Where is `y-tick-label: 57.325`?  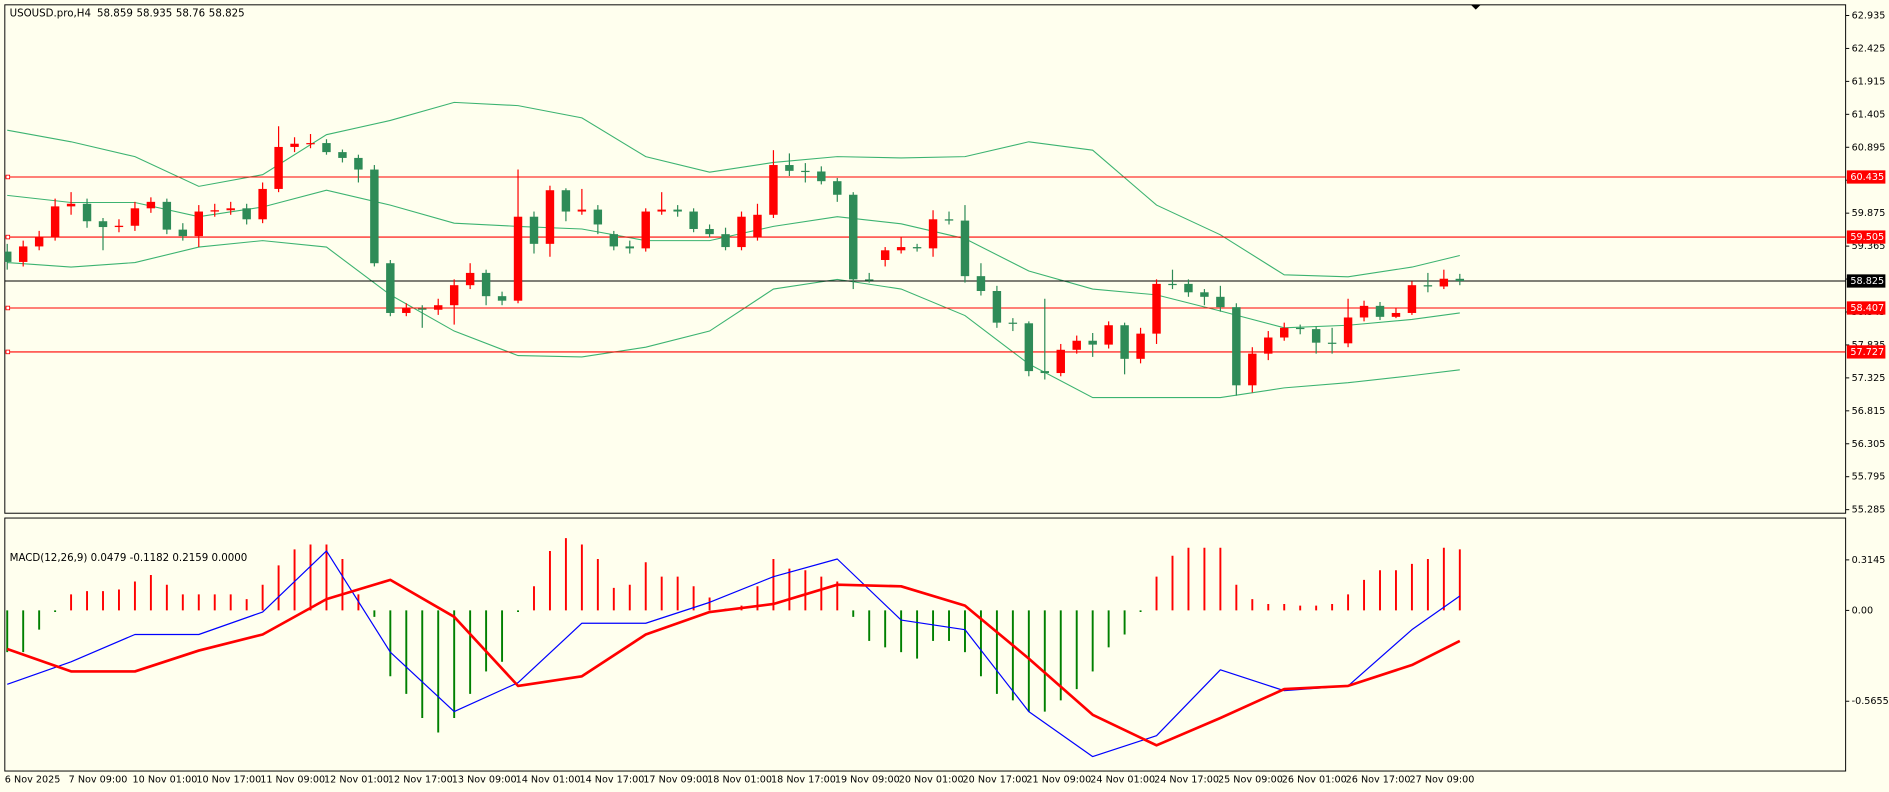
y-tick-label: 57.325 is located at coordinates (1869, 378).